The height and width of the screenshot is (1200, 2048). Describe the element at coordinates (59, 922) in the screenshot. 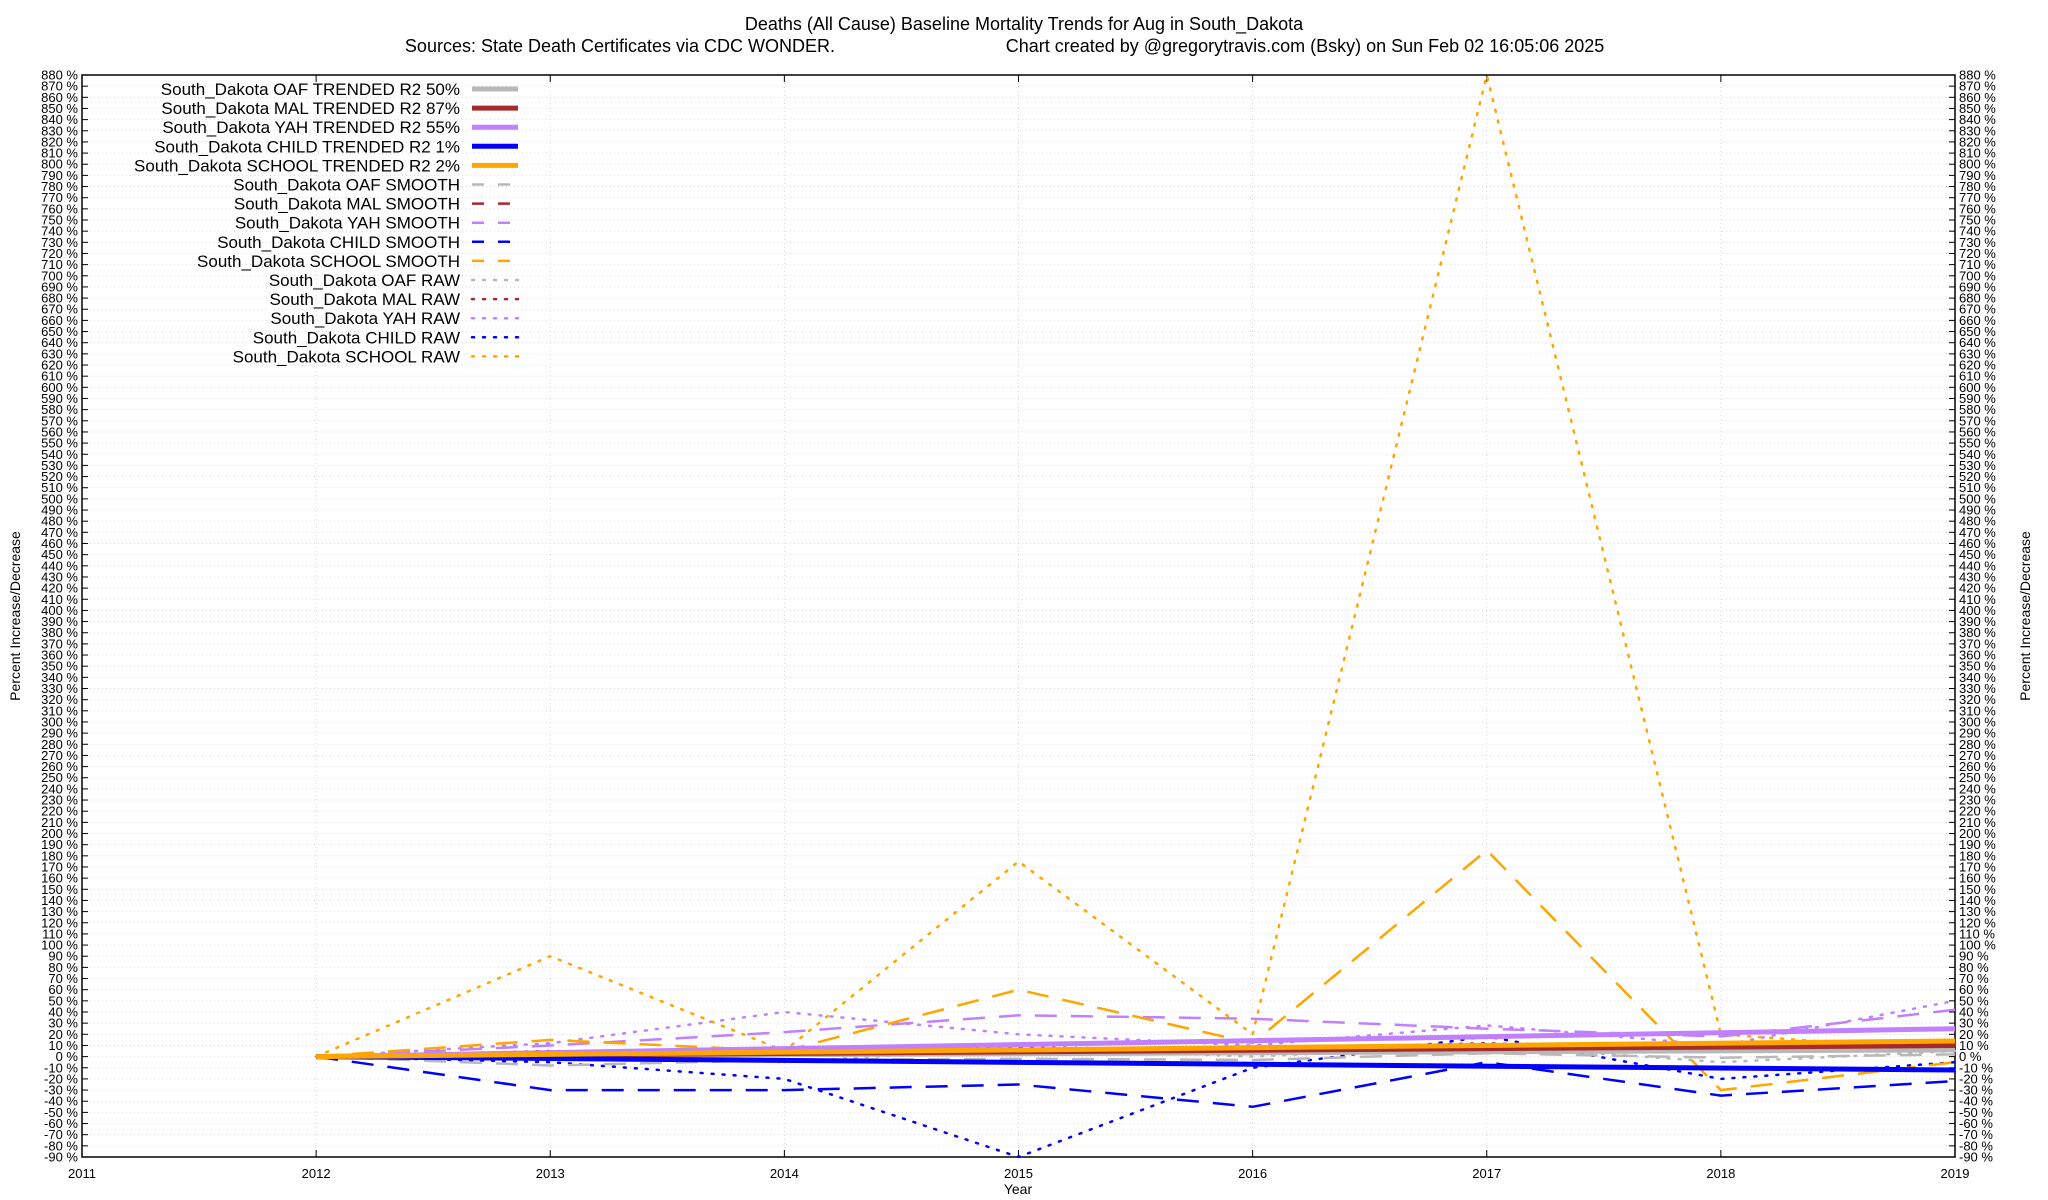

I see `y-tick-label-left: 120 %` at that location.